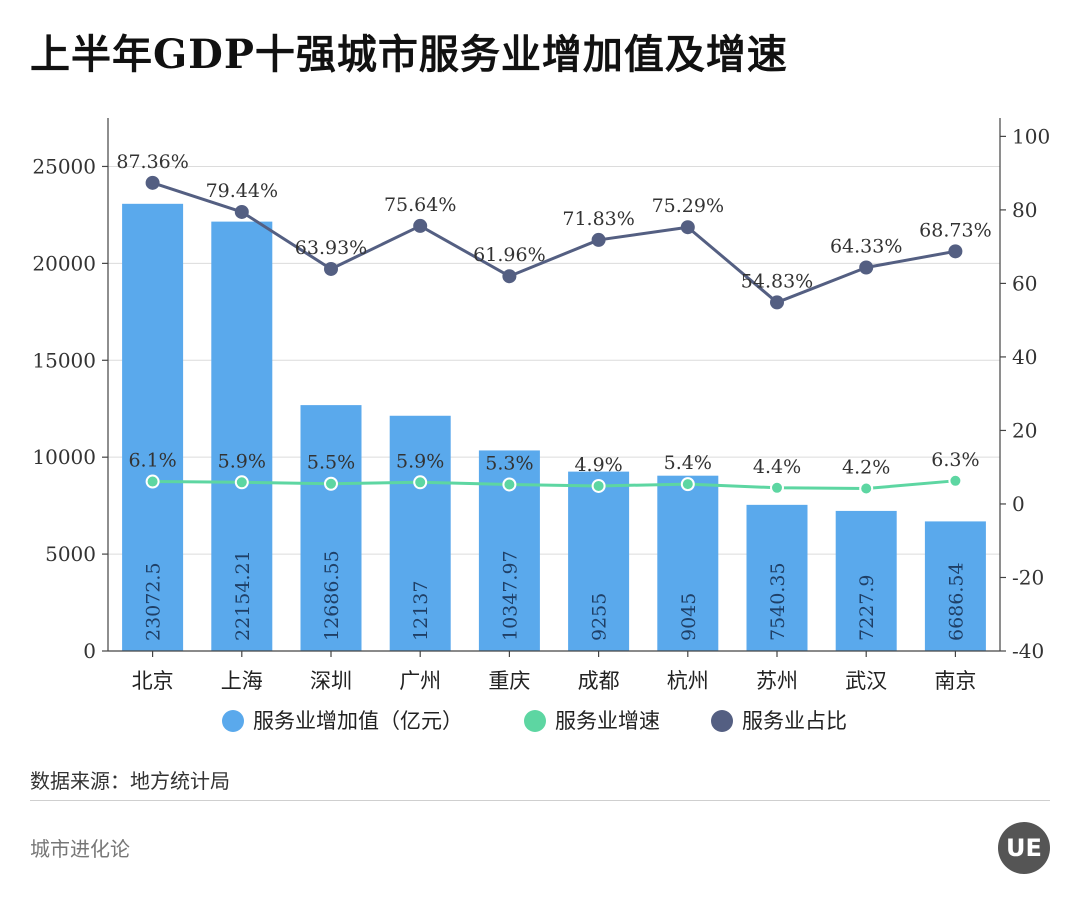  What do you see at coordinates (1024, 210) in the screenshot?
I see `y-right-tick-label: 80` at bounding box center [1024, 210].